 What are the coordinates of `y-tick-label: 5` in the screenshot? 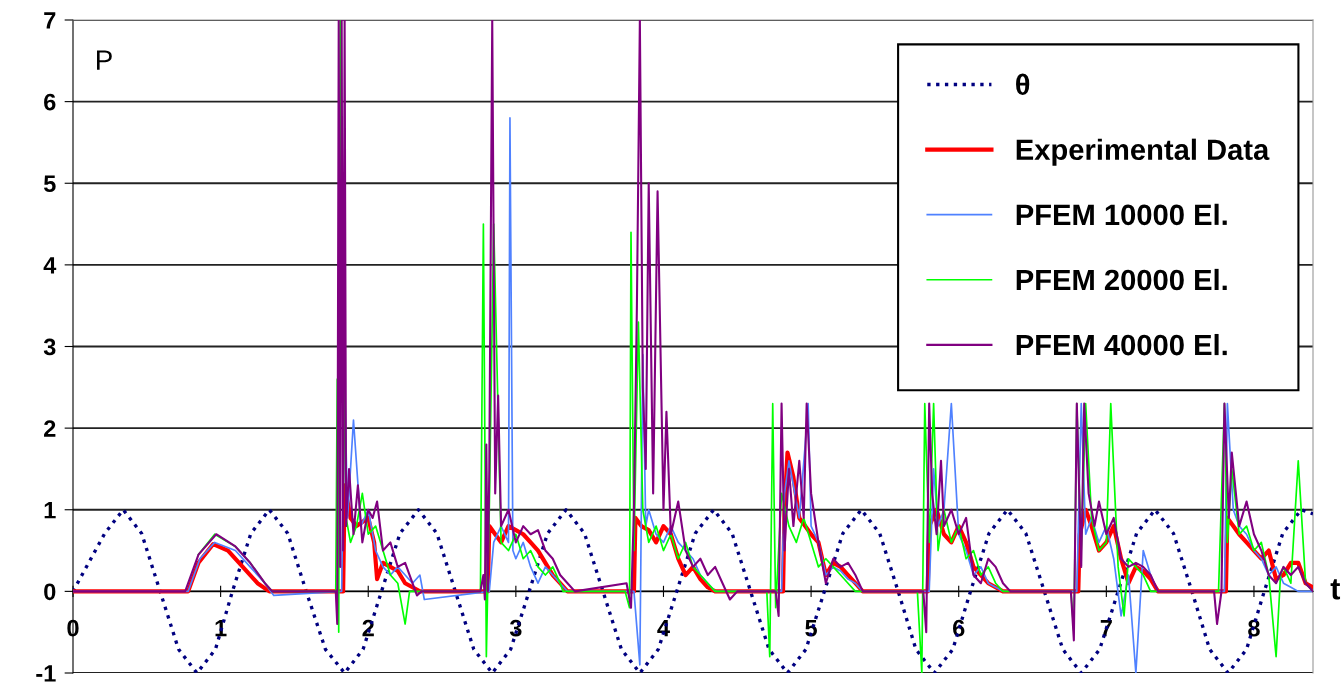 It's located at (49, 184).